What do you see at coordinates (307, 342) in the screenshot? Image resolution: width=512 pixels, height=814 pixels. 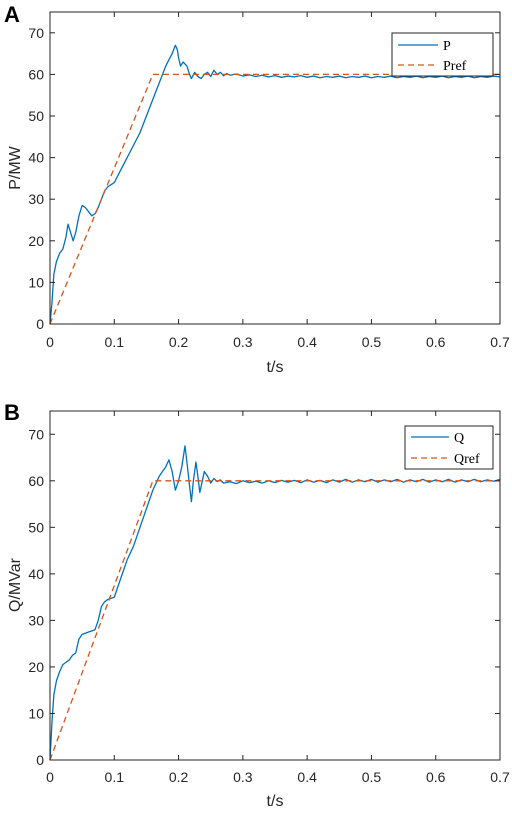 I see `panel-a-x-tick-label: 0.4` at bounding box center [307, 342].